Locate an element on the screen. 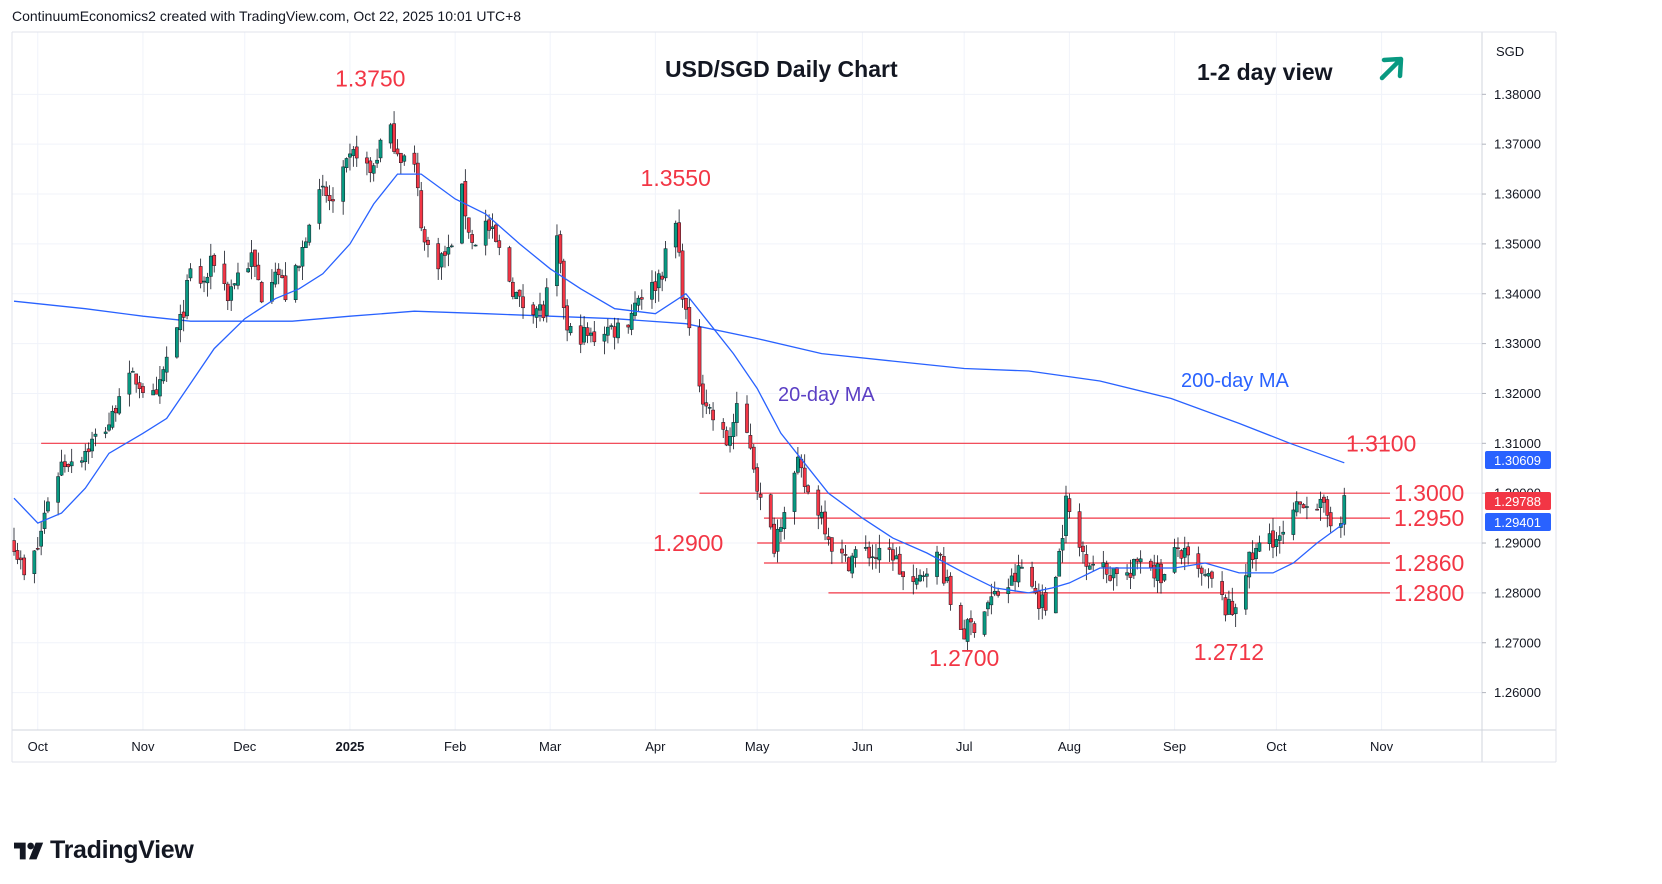  x-tick-label: Mar is located at coordinates (550, 746).